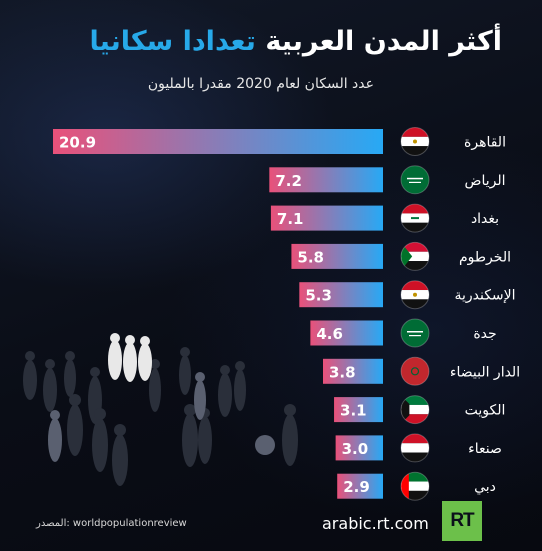  Describe the element at coordinates (288, 181) in the screenshot. I see `value-label-2: 7.2` at that location.